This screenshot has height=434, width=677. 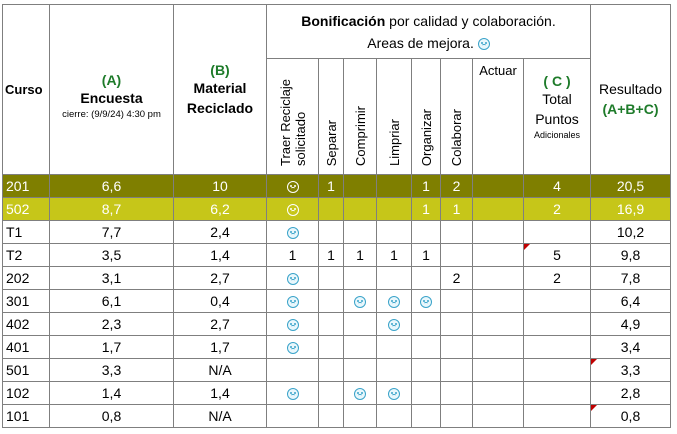 What do you see at coordinates (26, 324) in the screenshot?
I see `cell-curso: 402` at bounding box center [26, 324].